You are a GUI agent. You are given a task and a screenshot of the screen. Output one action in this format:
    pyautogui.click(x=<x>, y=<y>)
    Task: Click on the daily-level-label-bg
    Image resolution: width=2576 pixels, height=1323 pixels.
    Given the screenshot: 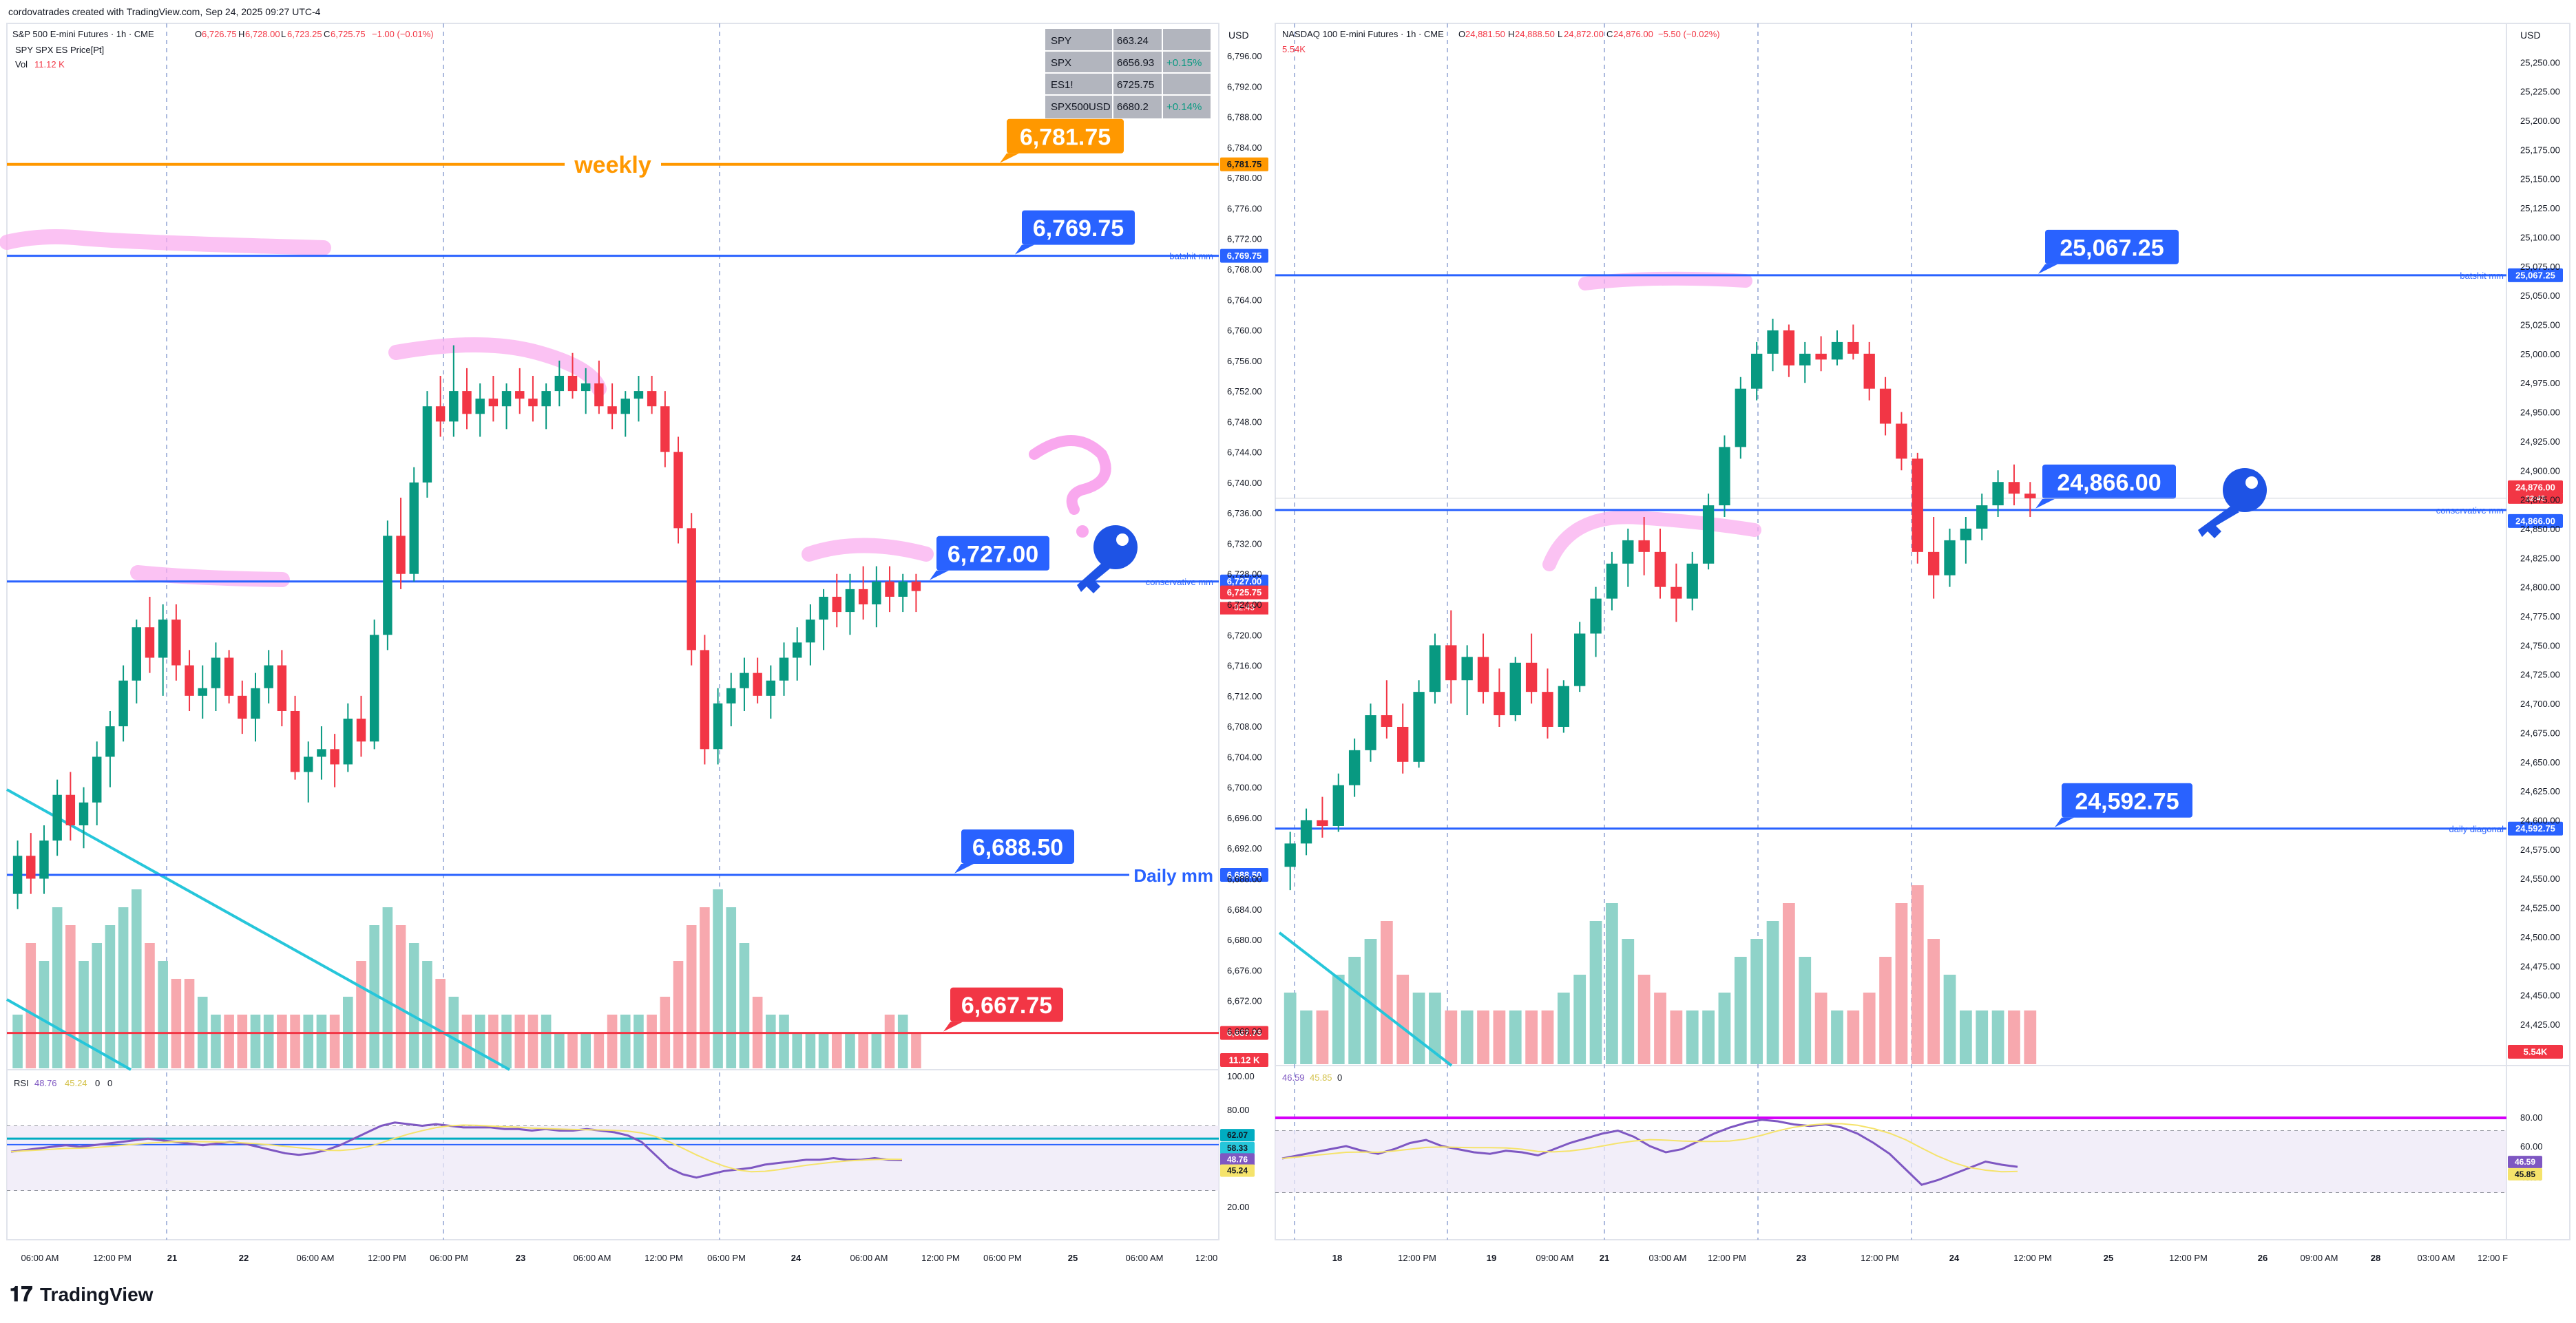 What is the action you would take?
    pyautogui.click(x=1017, y=846)
    